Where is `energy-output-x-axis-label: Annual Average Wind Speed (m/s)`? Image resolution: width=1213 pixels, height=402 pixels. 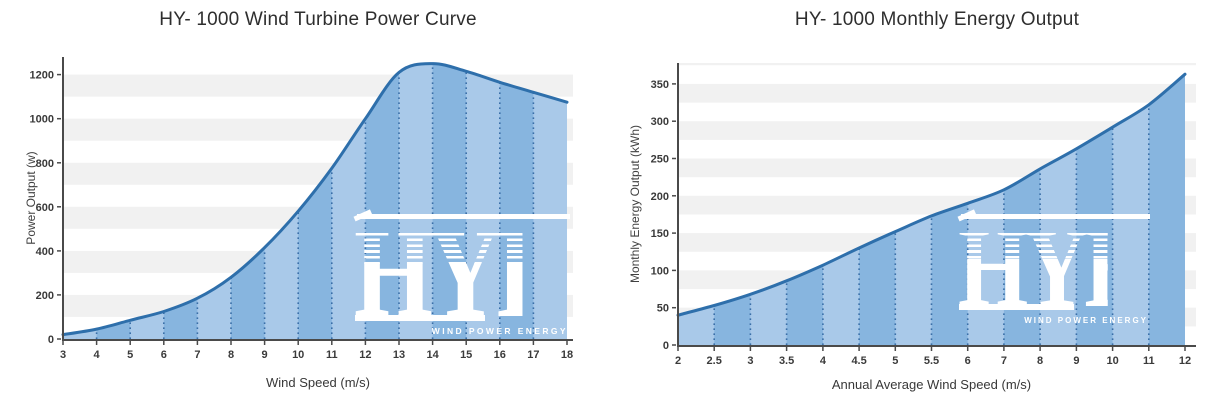
energy-output-x-axis-label: Annual Average Wind Speed (m/s) is located at coordinates (931, 384).